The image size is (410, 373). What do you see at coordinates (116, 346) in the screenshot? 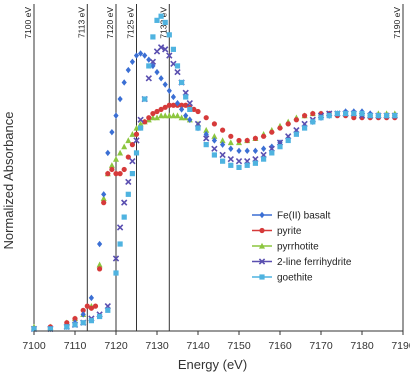
I see `x-tick-label: 7120` at bounding box center [116, 346].